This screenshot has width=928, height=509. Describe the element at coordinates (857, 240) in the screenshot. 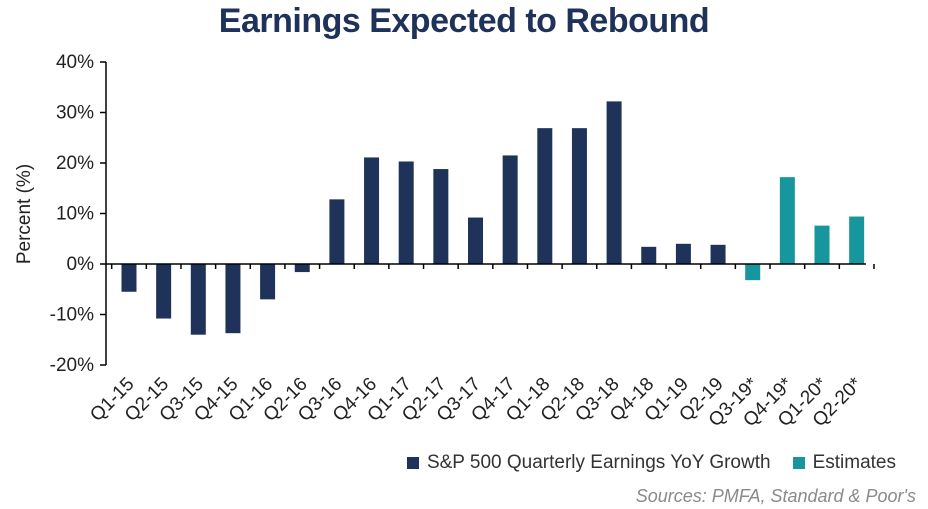

I see `bar-Q2-20*` at that location.